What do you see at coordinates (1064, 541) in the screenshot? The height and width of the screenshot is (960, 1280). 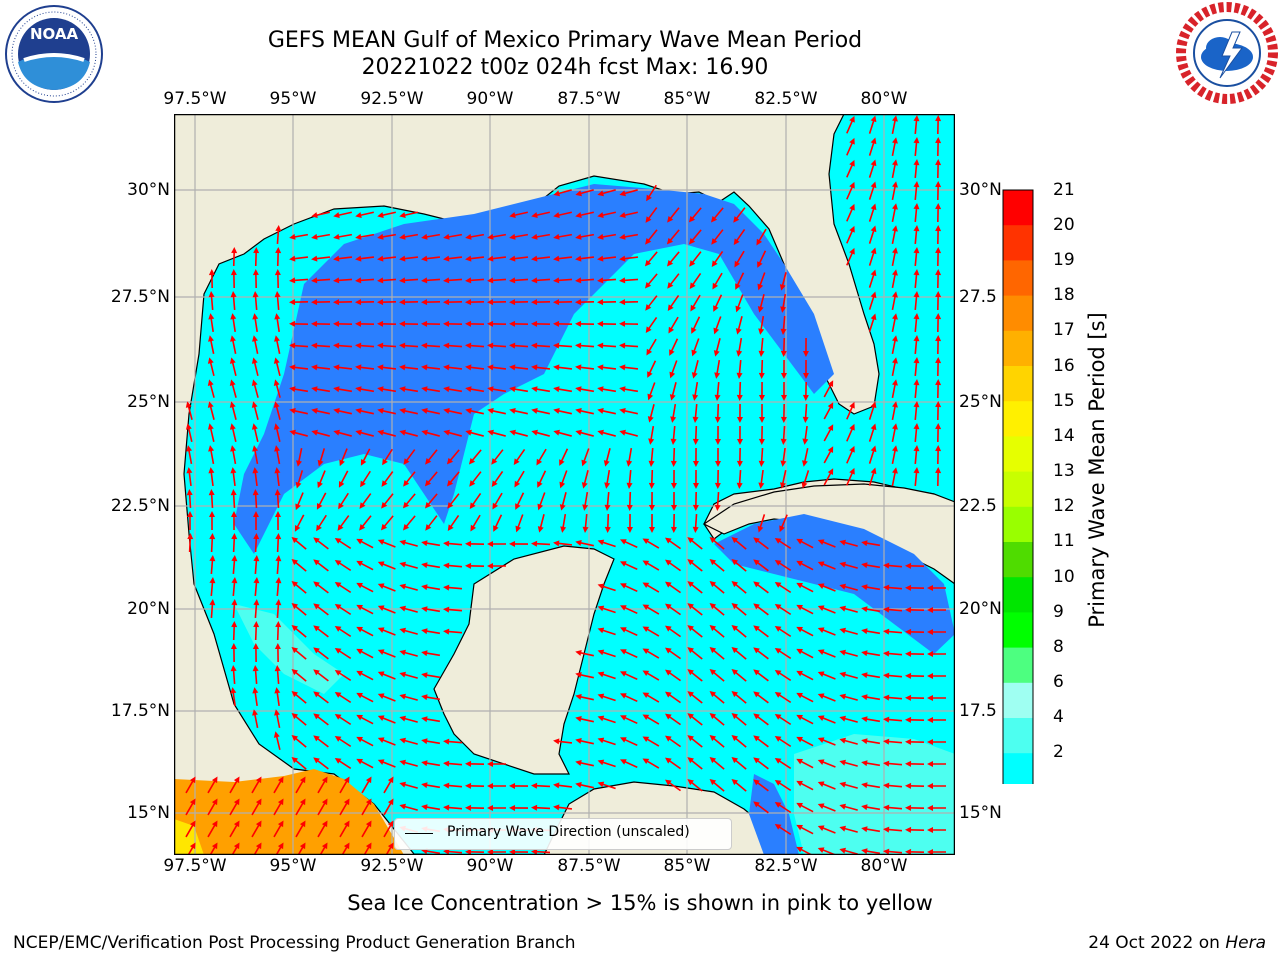 I see `colorbar-tick: 11` at bounding box center [1064, 541].